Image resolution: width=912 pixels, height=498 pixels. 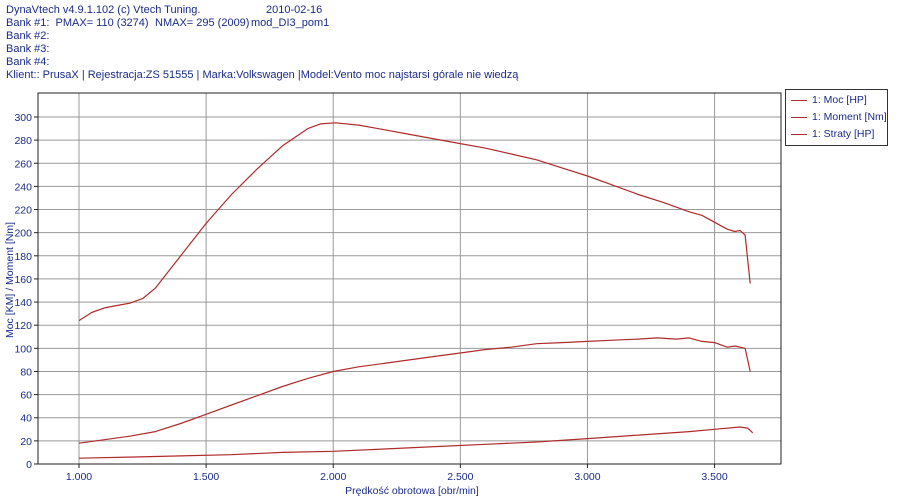 I want to click on x-tick-label: 2.500, so click(x=460, y=477).